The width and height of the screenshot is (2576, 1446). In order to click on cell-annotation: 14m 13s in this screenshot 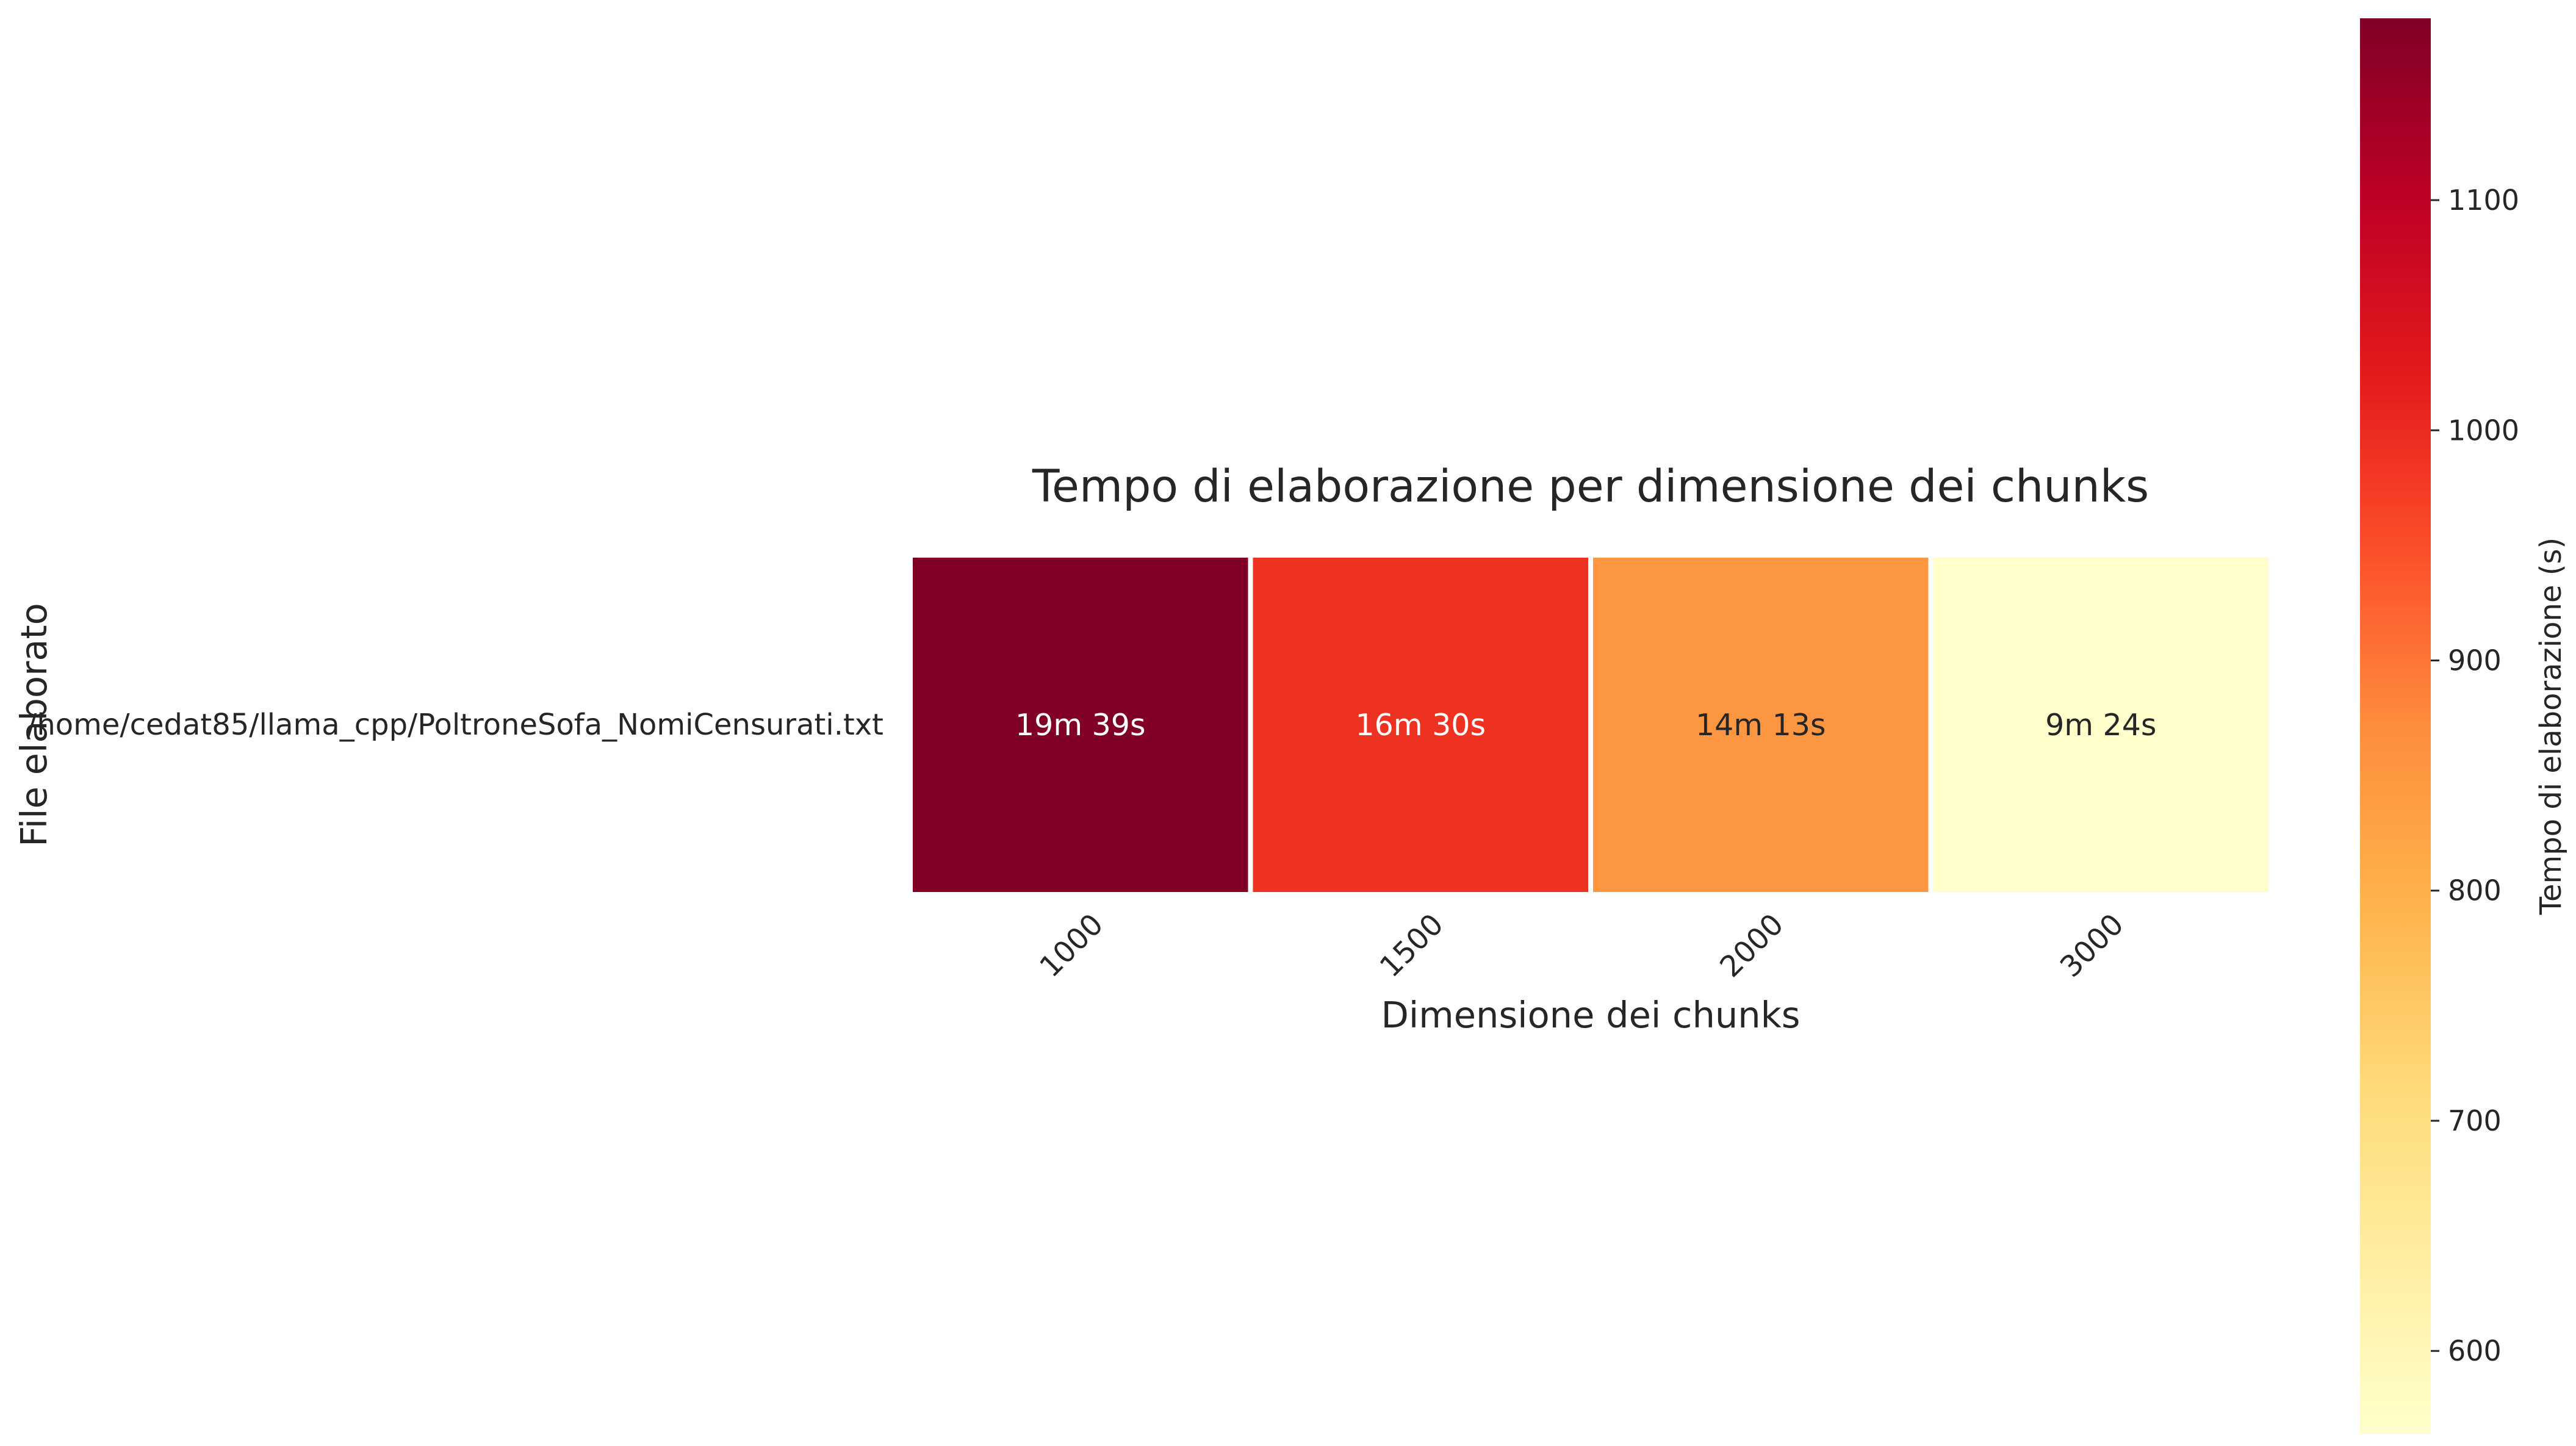, I will do `click(1761, 726)`.